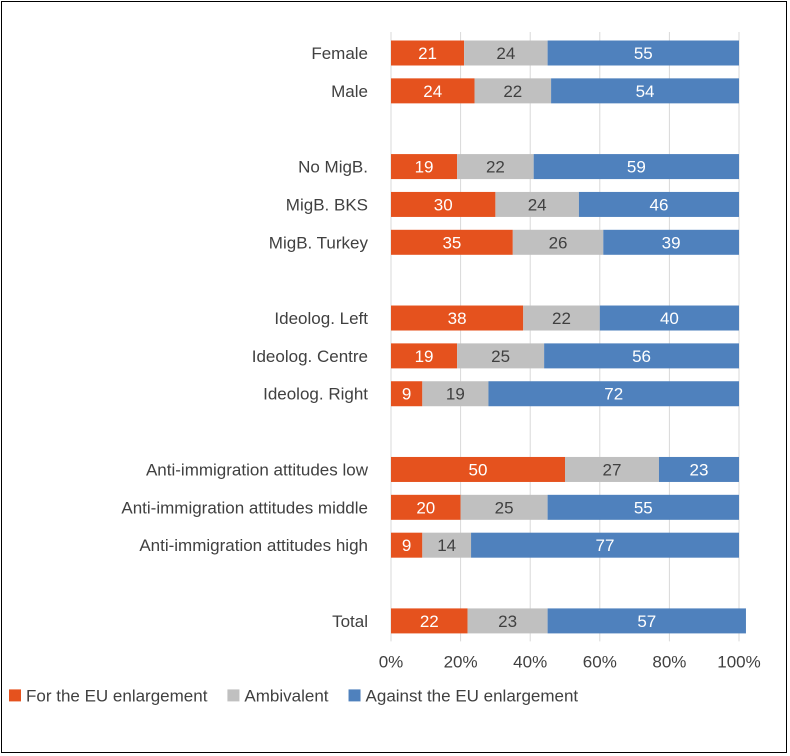 The width and height of the screenshot is (790, 756). What do you see at coordinates (315, 394) in the screenshot?
I see `category-label: Ideolog. Right` at bounding box center [315, 394].